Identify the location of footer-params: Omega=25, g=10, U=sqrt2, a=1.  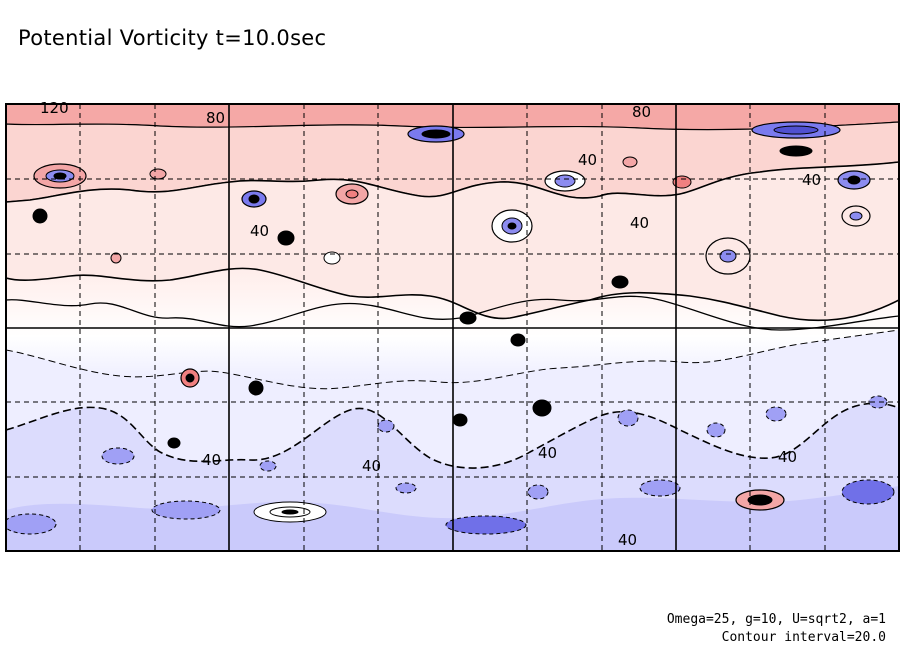
(776, 619).